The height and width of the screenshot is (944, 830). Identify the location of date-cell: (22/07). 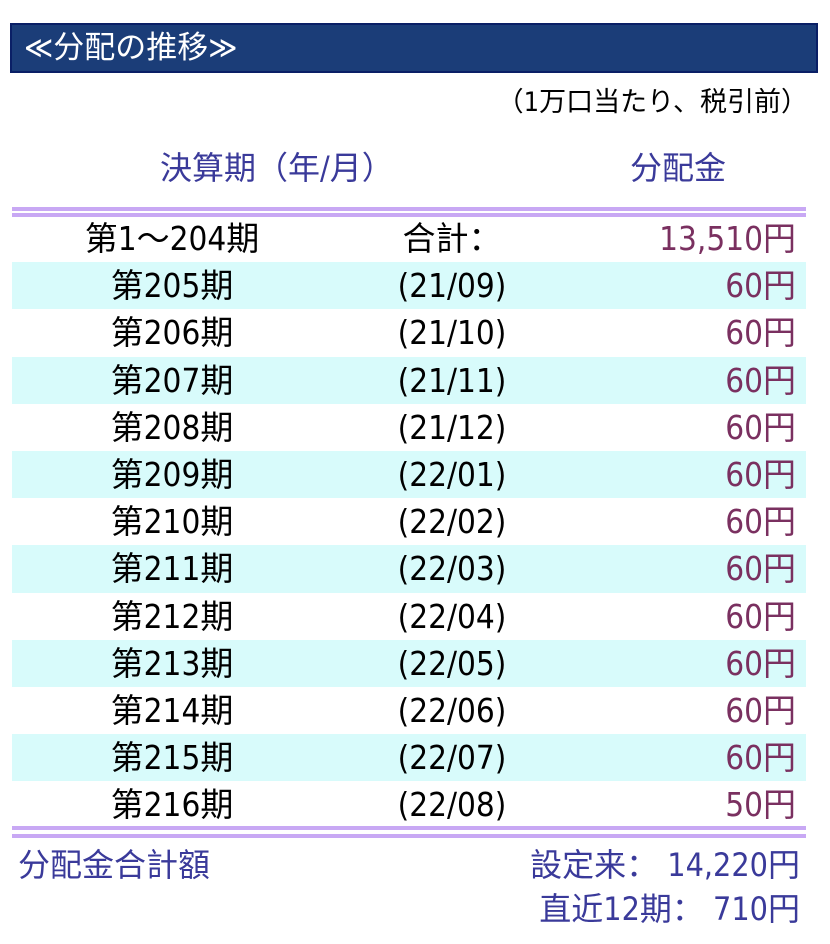
(452, 758).